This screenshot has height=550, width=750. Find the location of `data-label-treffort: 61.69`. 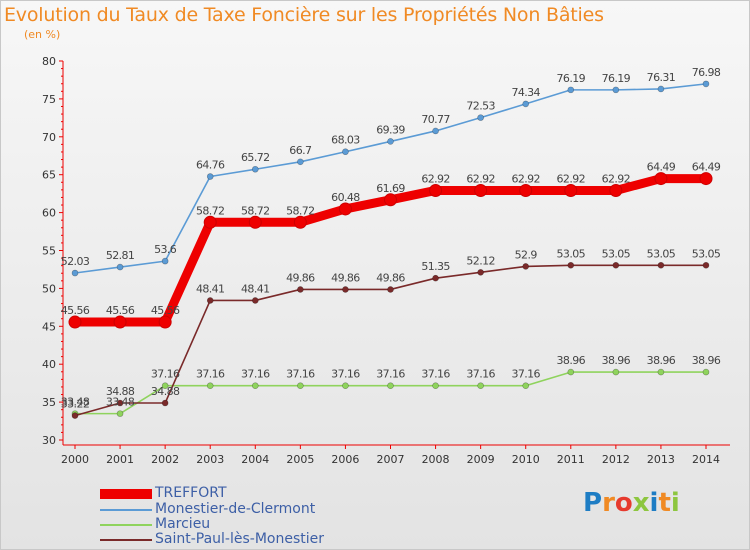

data-label-treffort: 61.69 is located at coordinates (390, 188).